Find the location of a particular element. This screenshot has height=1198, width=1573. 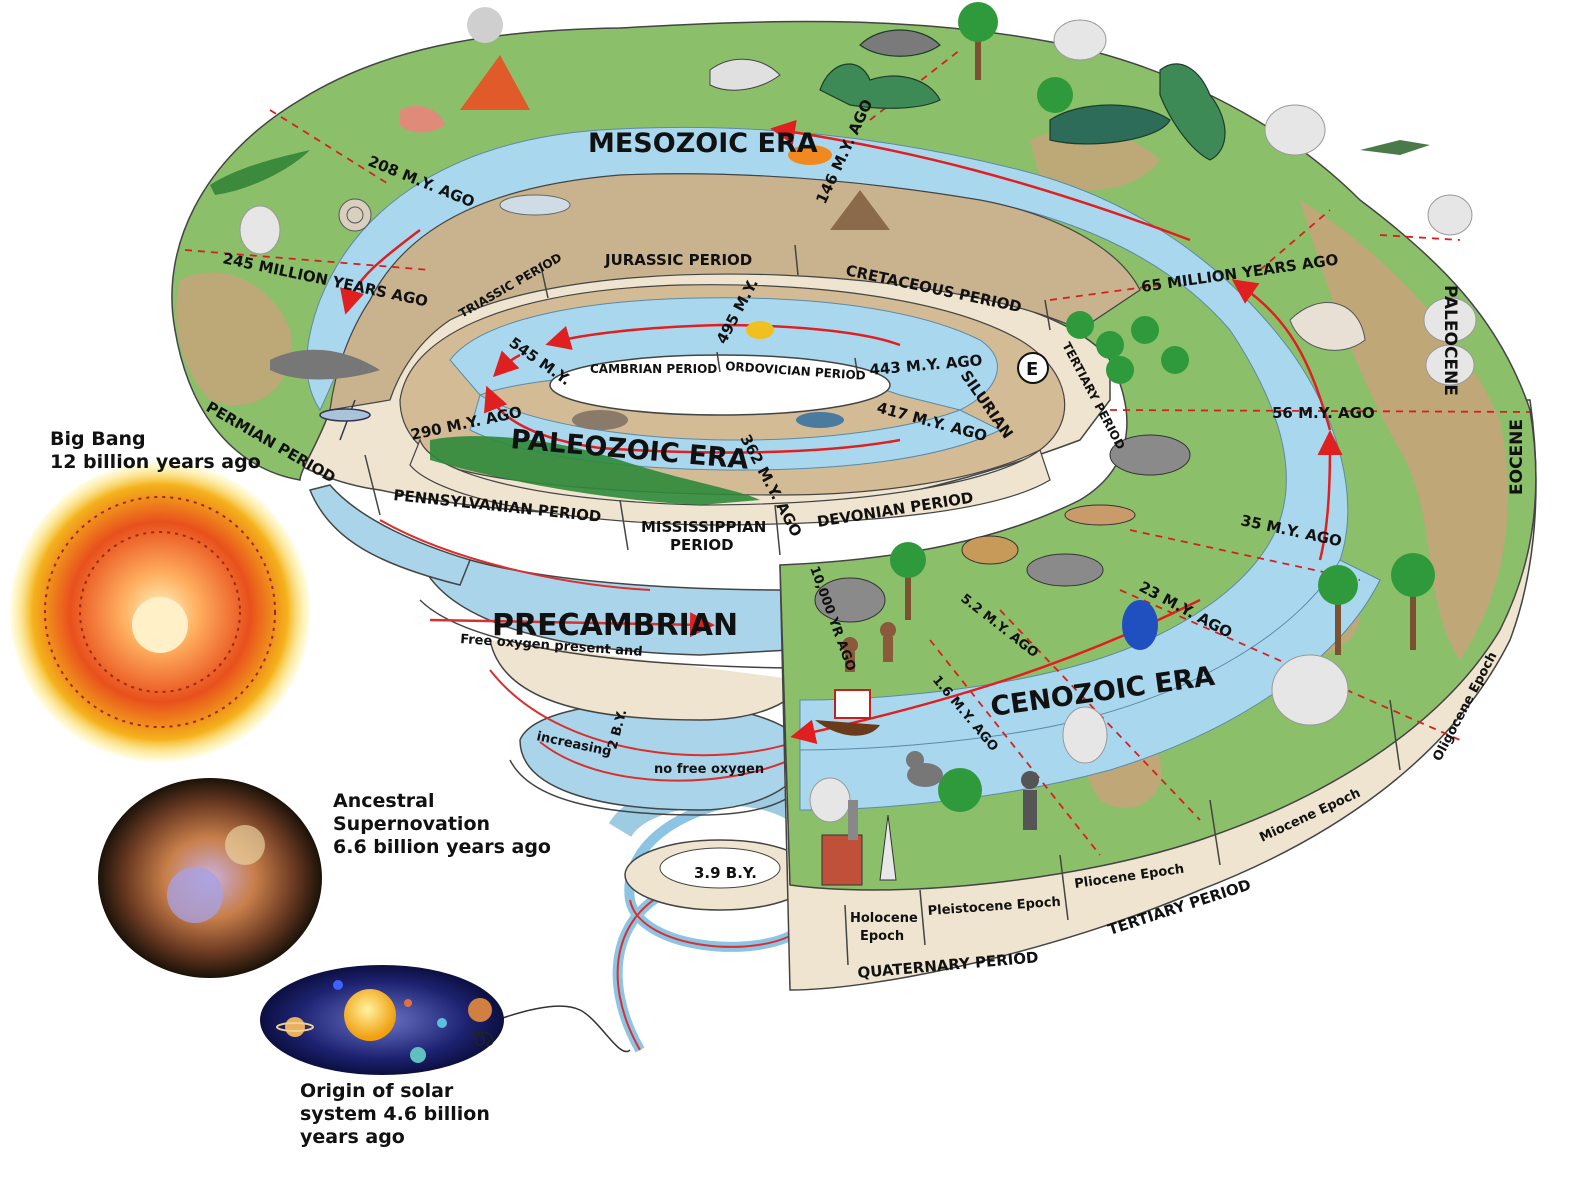

factory-icon is located at coordinates (842, 843).